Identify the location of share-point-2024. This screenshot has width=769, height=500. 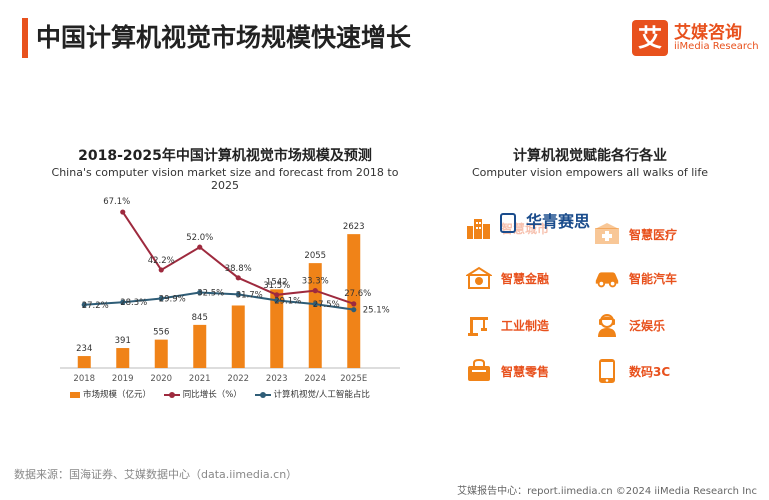
(315, 304).